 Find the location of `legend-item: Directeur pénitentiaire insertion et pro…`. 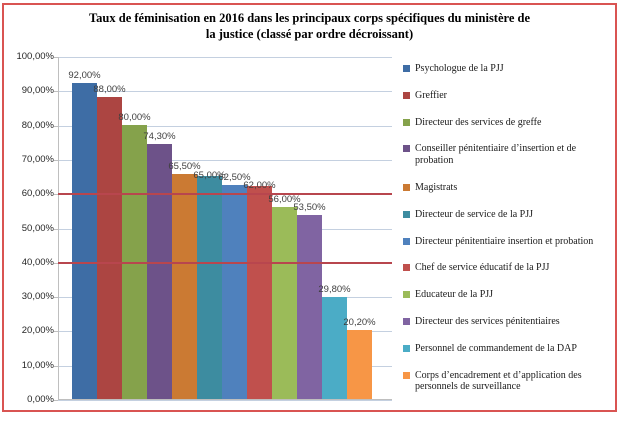

legend-item: Directeur pénitentiaire insertion et pro… is located at coordinates (508, 242).